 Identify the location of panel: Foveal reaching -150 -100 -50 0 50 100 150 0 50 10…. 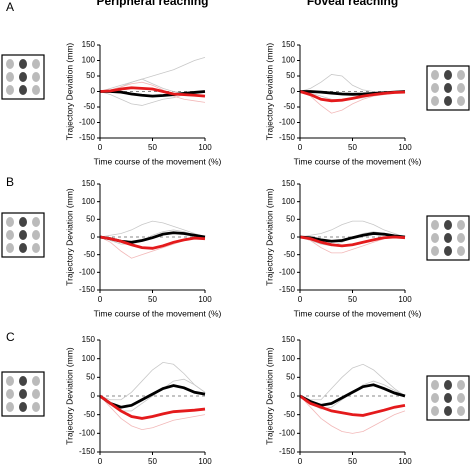
(342, 83).